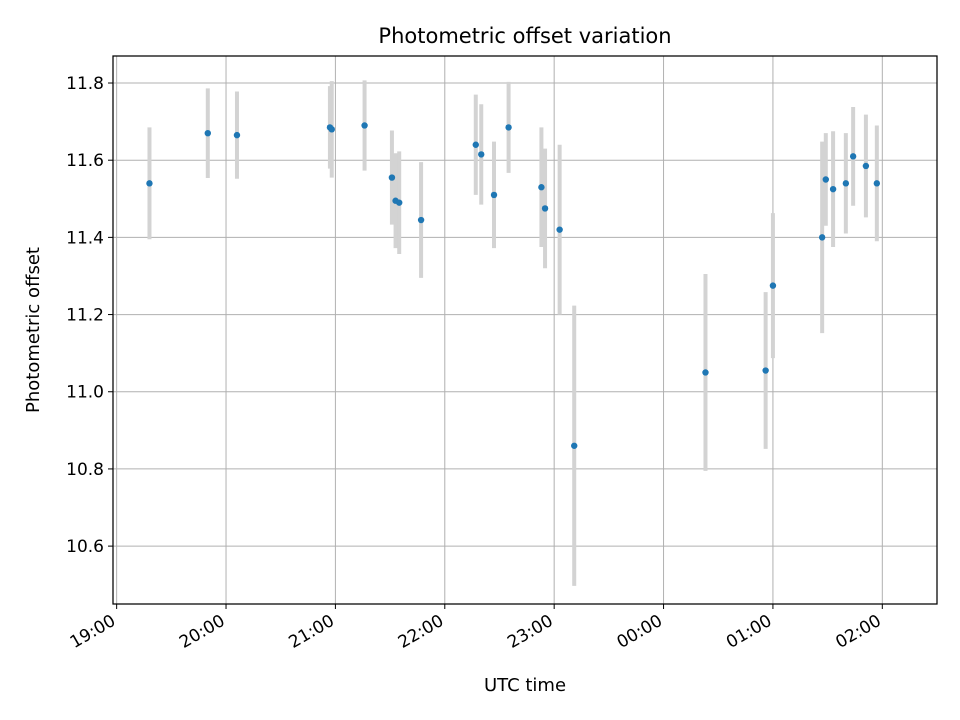  I want to click on x-tick-label: 01:00, so click(749, 632).